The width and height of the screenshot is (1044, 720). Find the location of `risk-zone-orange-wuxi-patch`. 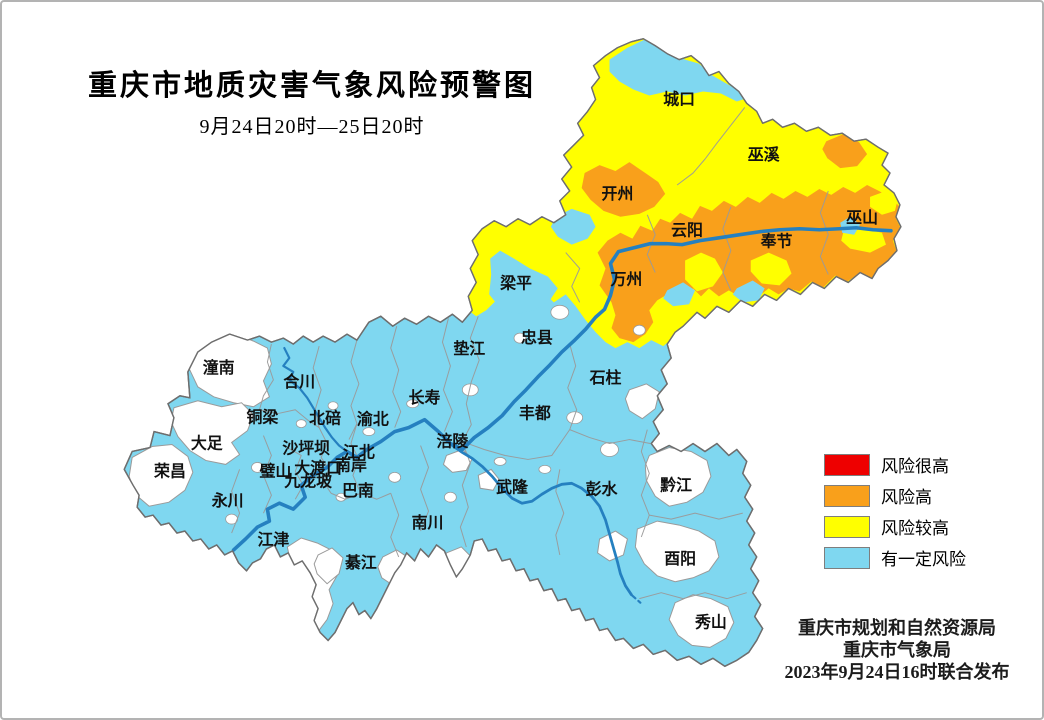

risk-zone-orange-wuxi-patch is located at coordinates (845, 151).